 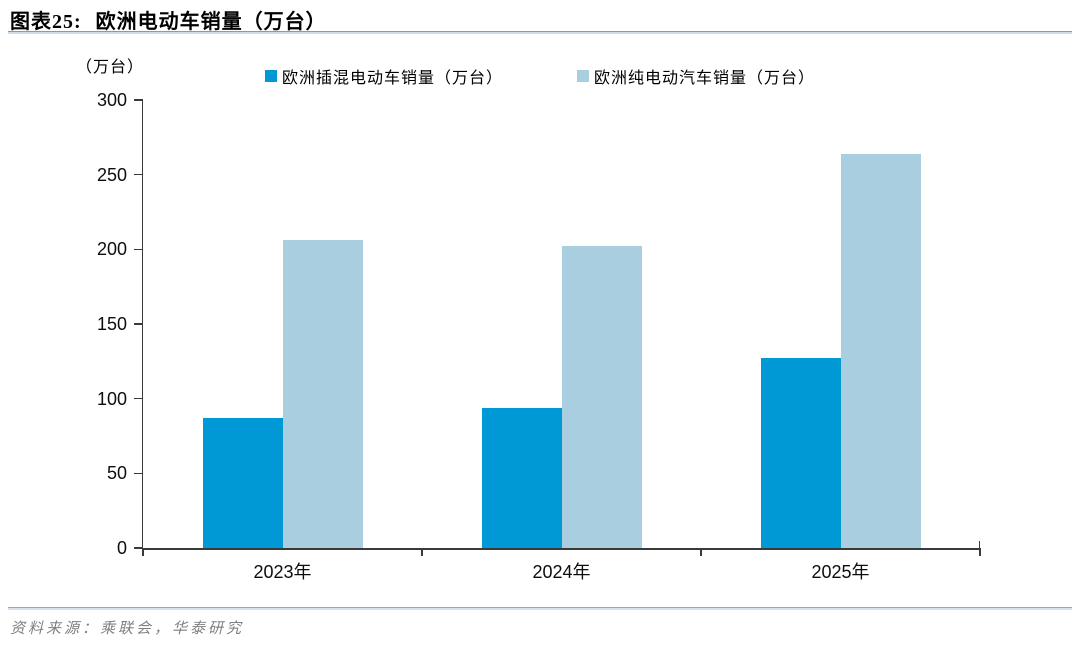 What do you see at coordinates (46, 22) in the screenshot?
I see `figure-number-label: 图表25:` at bounding box center [46, 22].